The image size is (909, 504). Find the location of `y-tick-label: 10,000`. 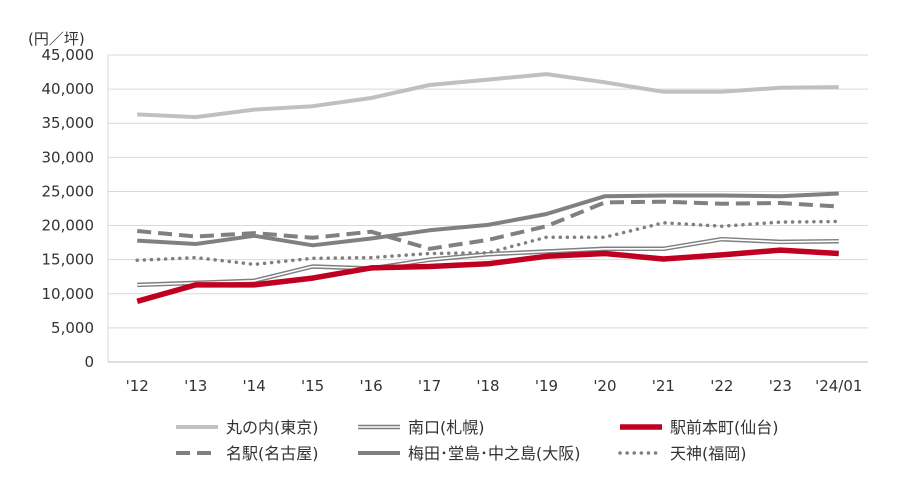

y-tick-label: 10,000 is located at coordinates (68, 294).